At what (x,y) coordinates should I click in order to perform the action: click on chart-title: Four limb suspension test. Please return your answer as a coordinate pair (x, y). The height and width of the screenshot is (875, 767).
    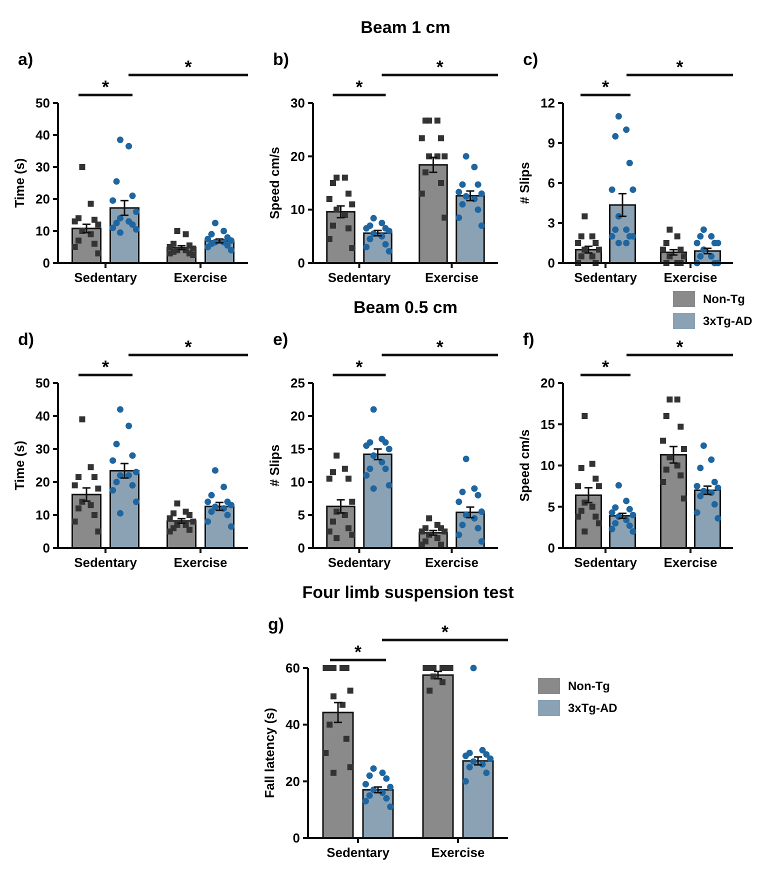
    Looking at the image, I should click on (408, 592).